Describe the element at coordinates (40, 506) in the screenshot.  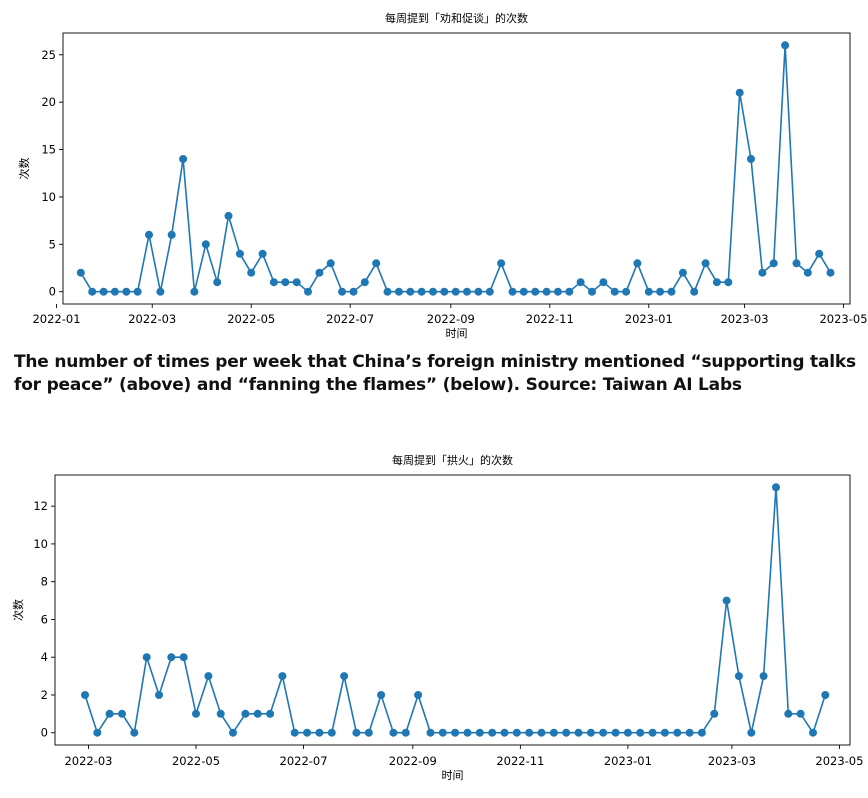
I see `y-tick-label: 12` at that location.